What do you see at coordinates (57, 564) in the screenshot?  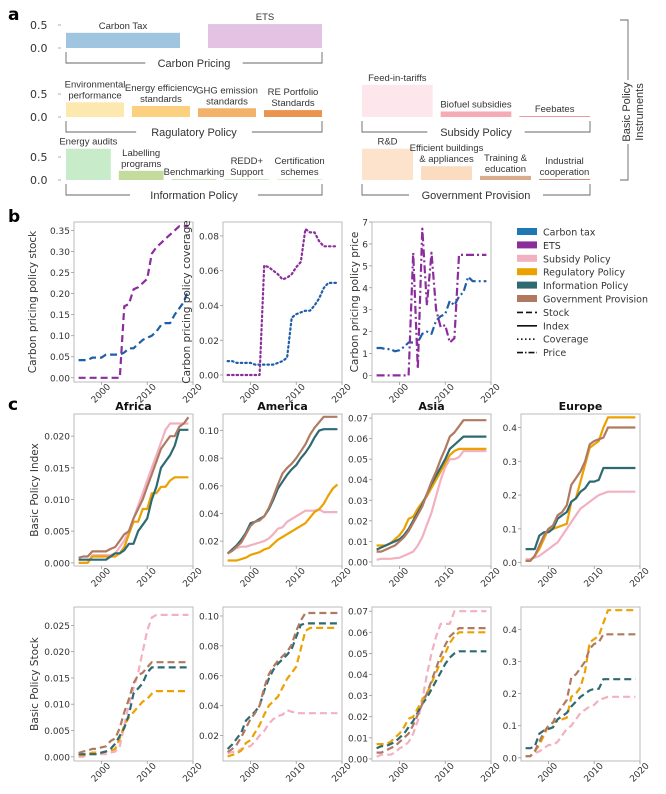 I see `y-tick-label: 0.000` at bounding box center [57, 564].